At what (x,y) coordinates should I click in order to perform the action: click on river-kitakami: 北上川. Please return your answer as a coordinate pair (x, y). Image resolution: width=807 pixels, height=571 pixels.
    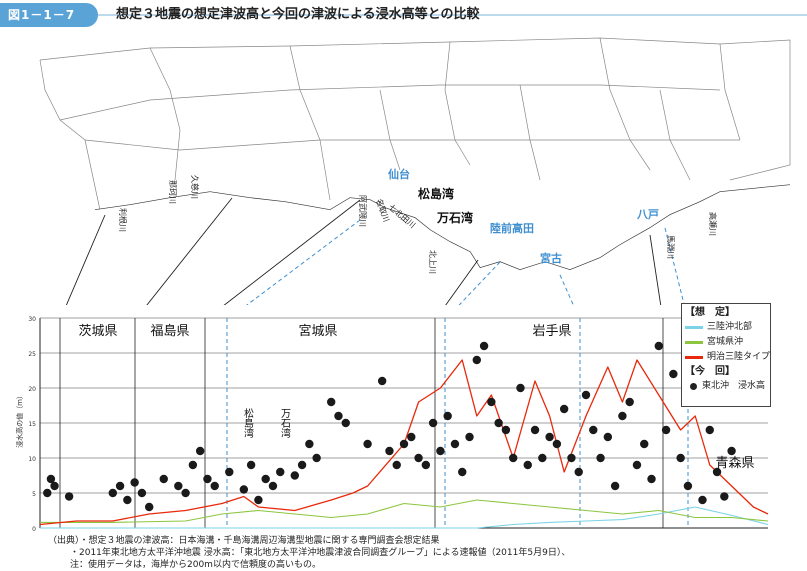
    Looking at the image, I should click on (432, 262).